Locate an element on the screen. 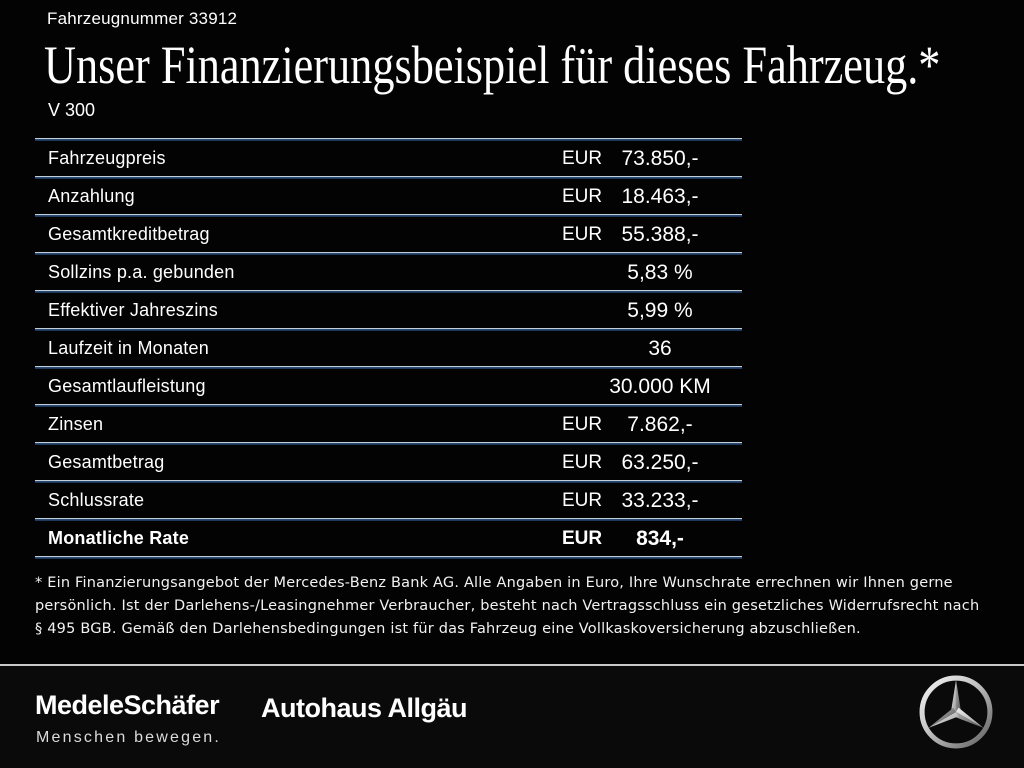 The height and width of the screenshot is (768, 1024). table-row: Zinsen EUR 7.862,- is located at coordinates (388, 424).